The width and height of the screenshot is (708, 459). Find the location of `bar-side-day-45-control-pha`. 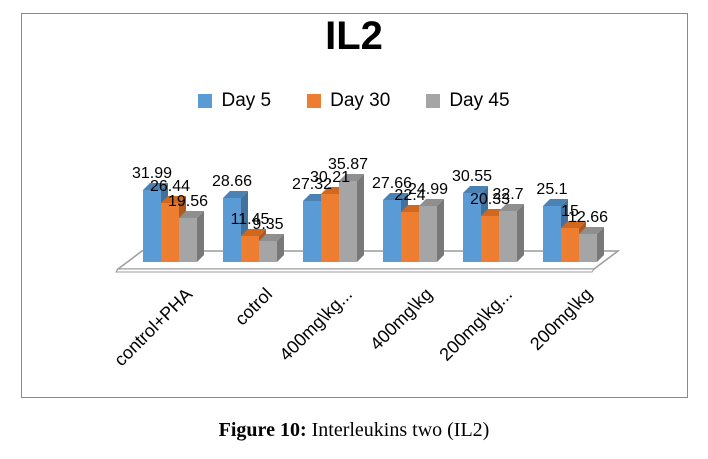

bar-side-day-45-control-pha is located at coordinates (200, 236).